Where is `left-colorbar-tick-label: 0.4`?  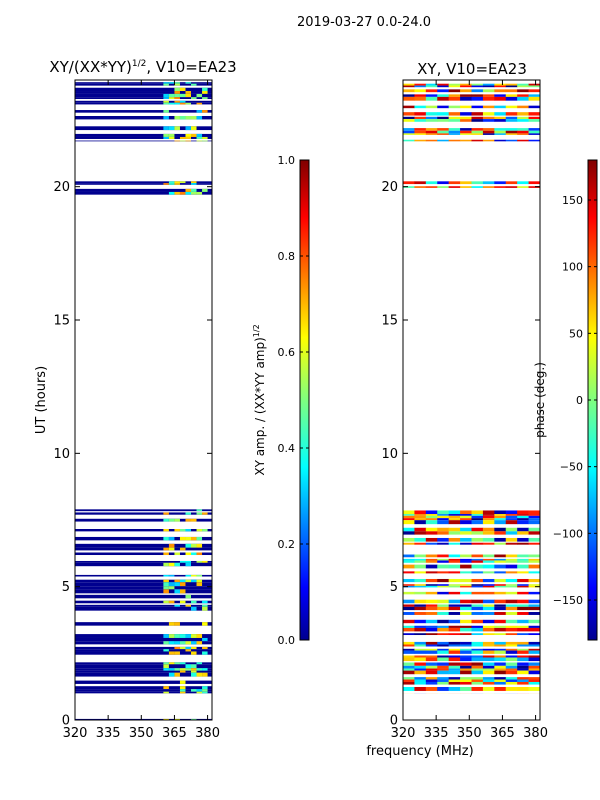
left-colorbar-tick-label: 0.4 is located at coordinates (287, 448).